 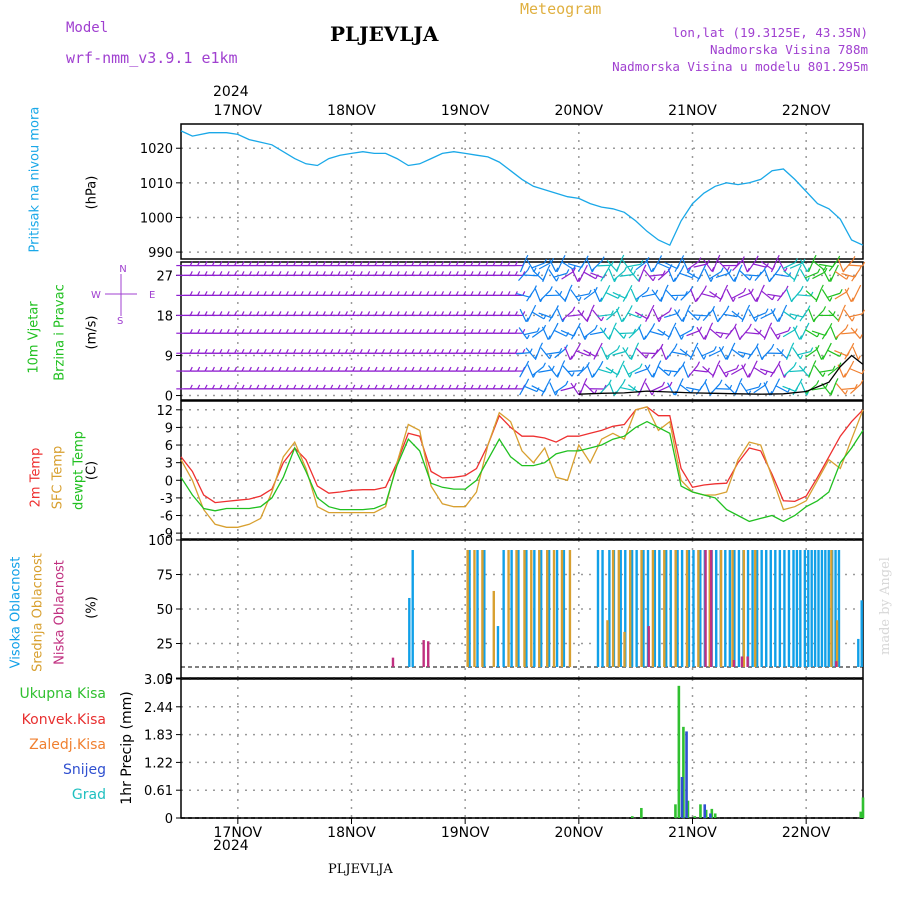 I want to click on legend-conv-rain: Konvek.Kisa, so click(x=63, y=720).